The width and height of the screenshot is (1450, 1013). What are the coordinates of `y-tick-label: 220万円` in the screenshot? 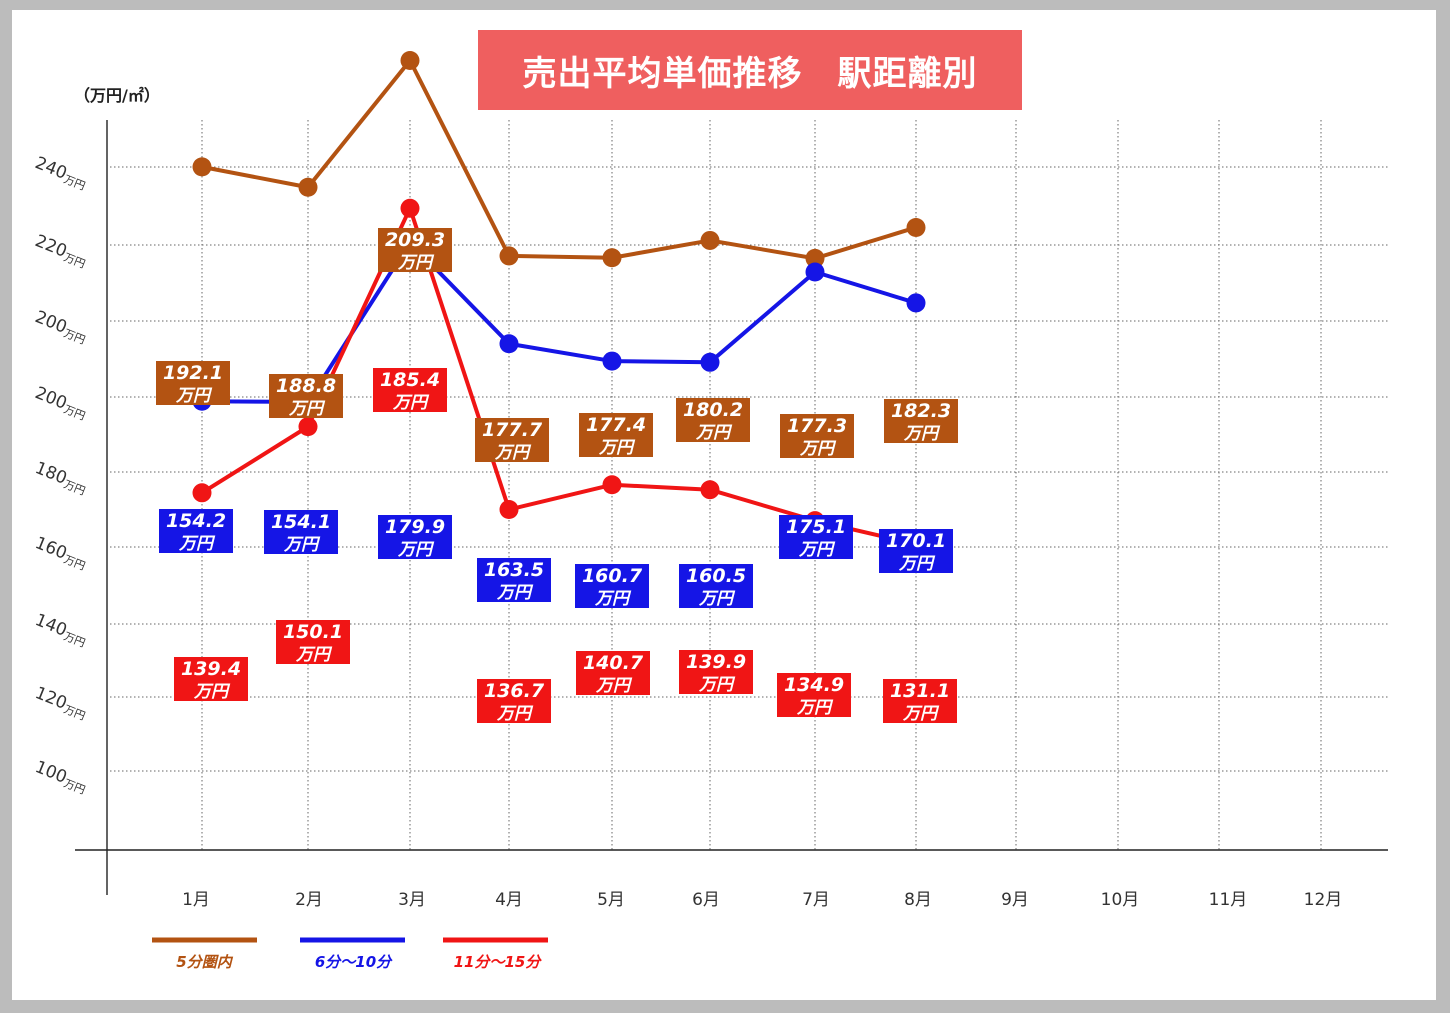 It's located at (61, 251).